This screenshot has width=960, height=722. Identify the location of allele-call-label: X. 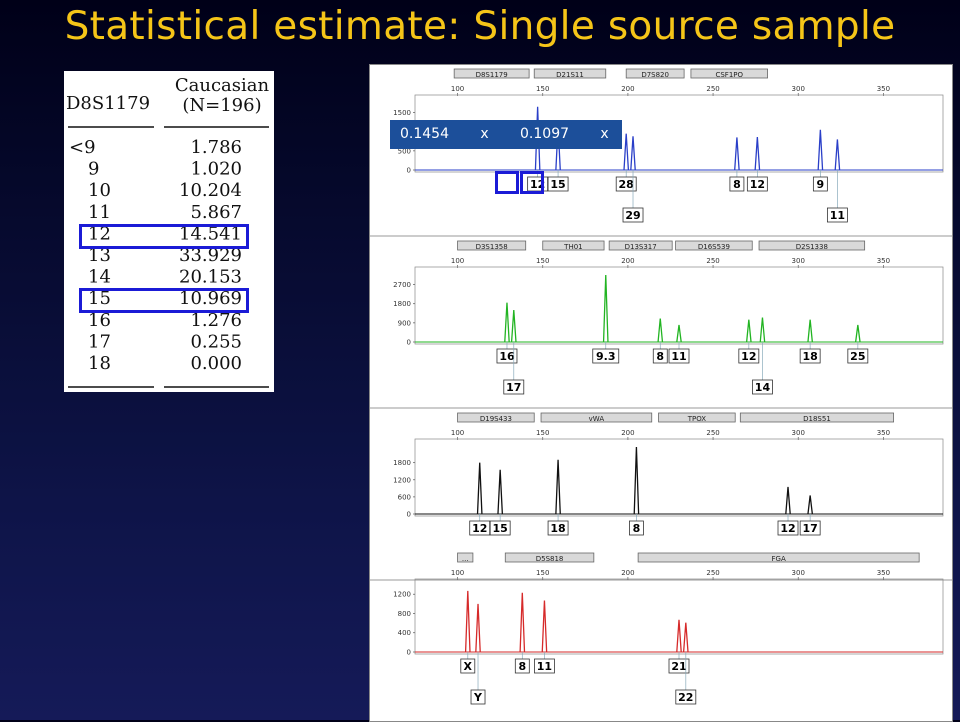
(468, 666).